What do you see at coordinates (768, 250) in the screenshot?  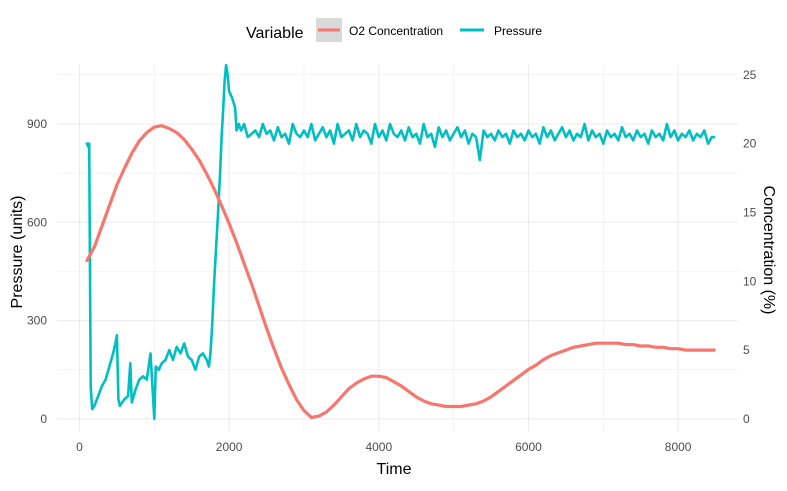 I see `y-right-axis-title: Concentration (%)` at bounding box center [768, 250].